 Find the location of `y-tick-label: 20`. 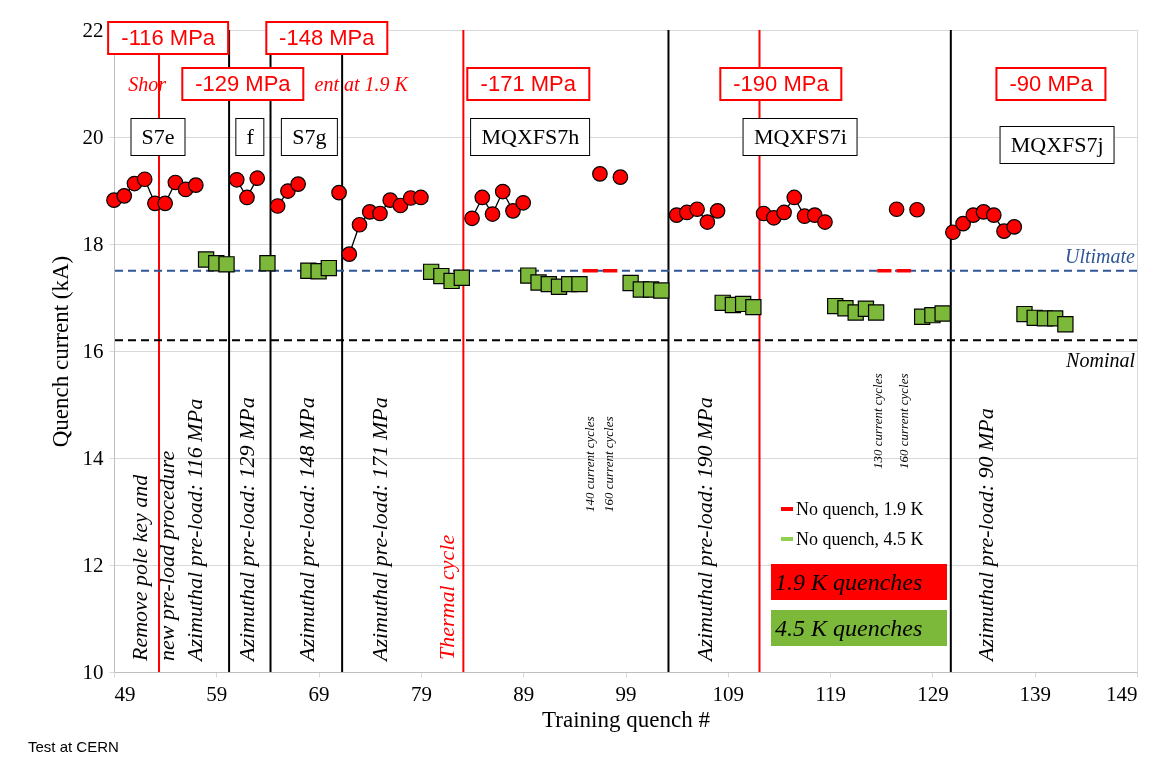

y-tick-label: 20 is located at coordinates (93, 136).